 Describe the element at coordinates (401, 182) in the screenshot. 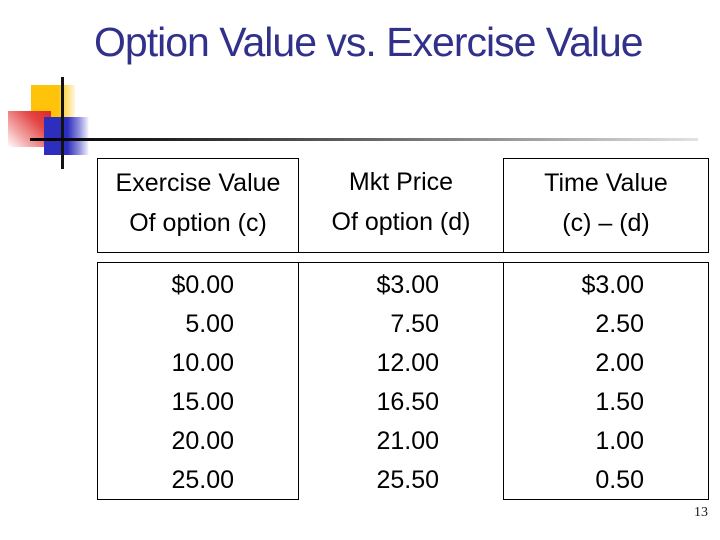

I see `header-line: Mkt Price` at that location.